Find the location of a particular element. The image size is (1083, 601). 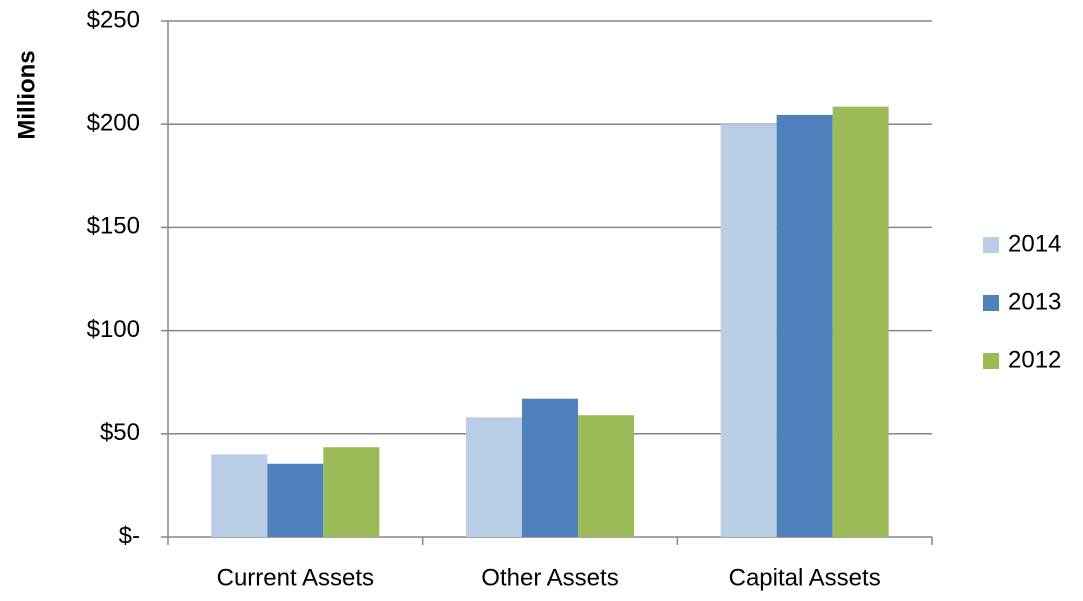

legend-label: 2013 is located at coordinates (1034, 301).